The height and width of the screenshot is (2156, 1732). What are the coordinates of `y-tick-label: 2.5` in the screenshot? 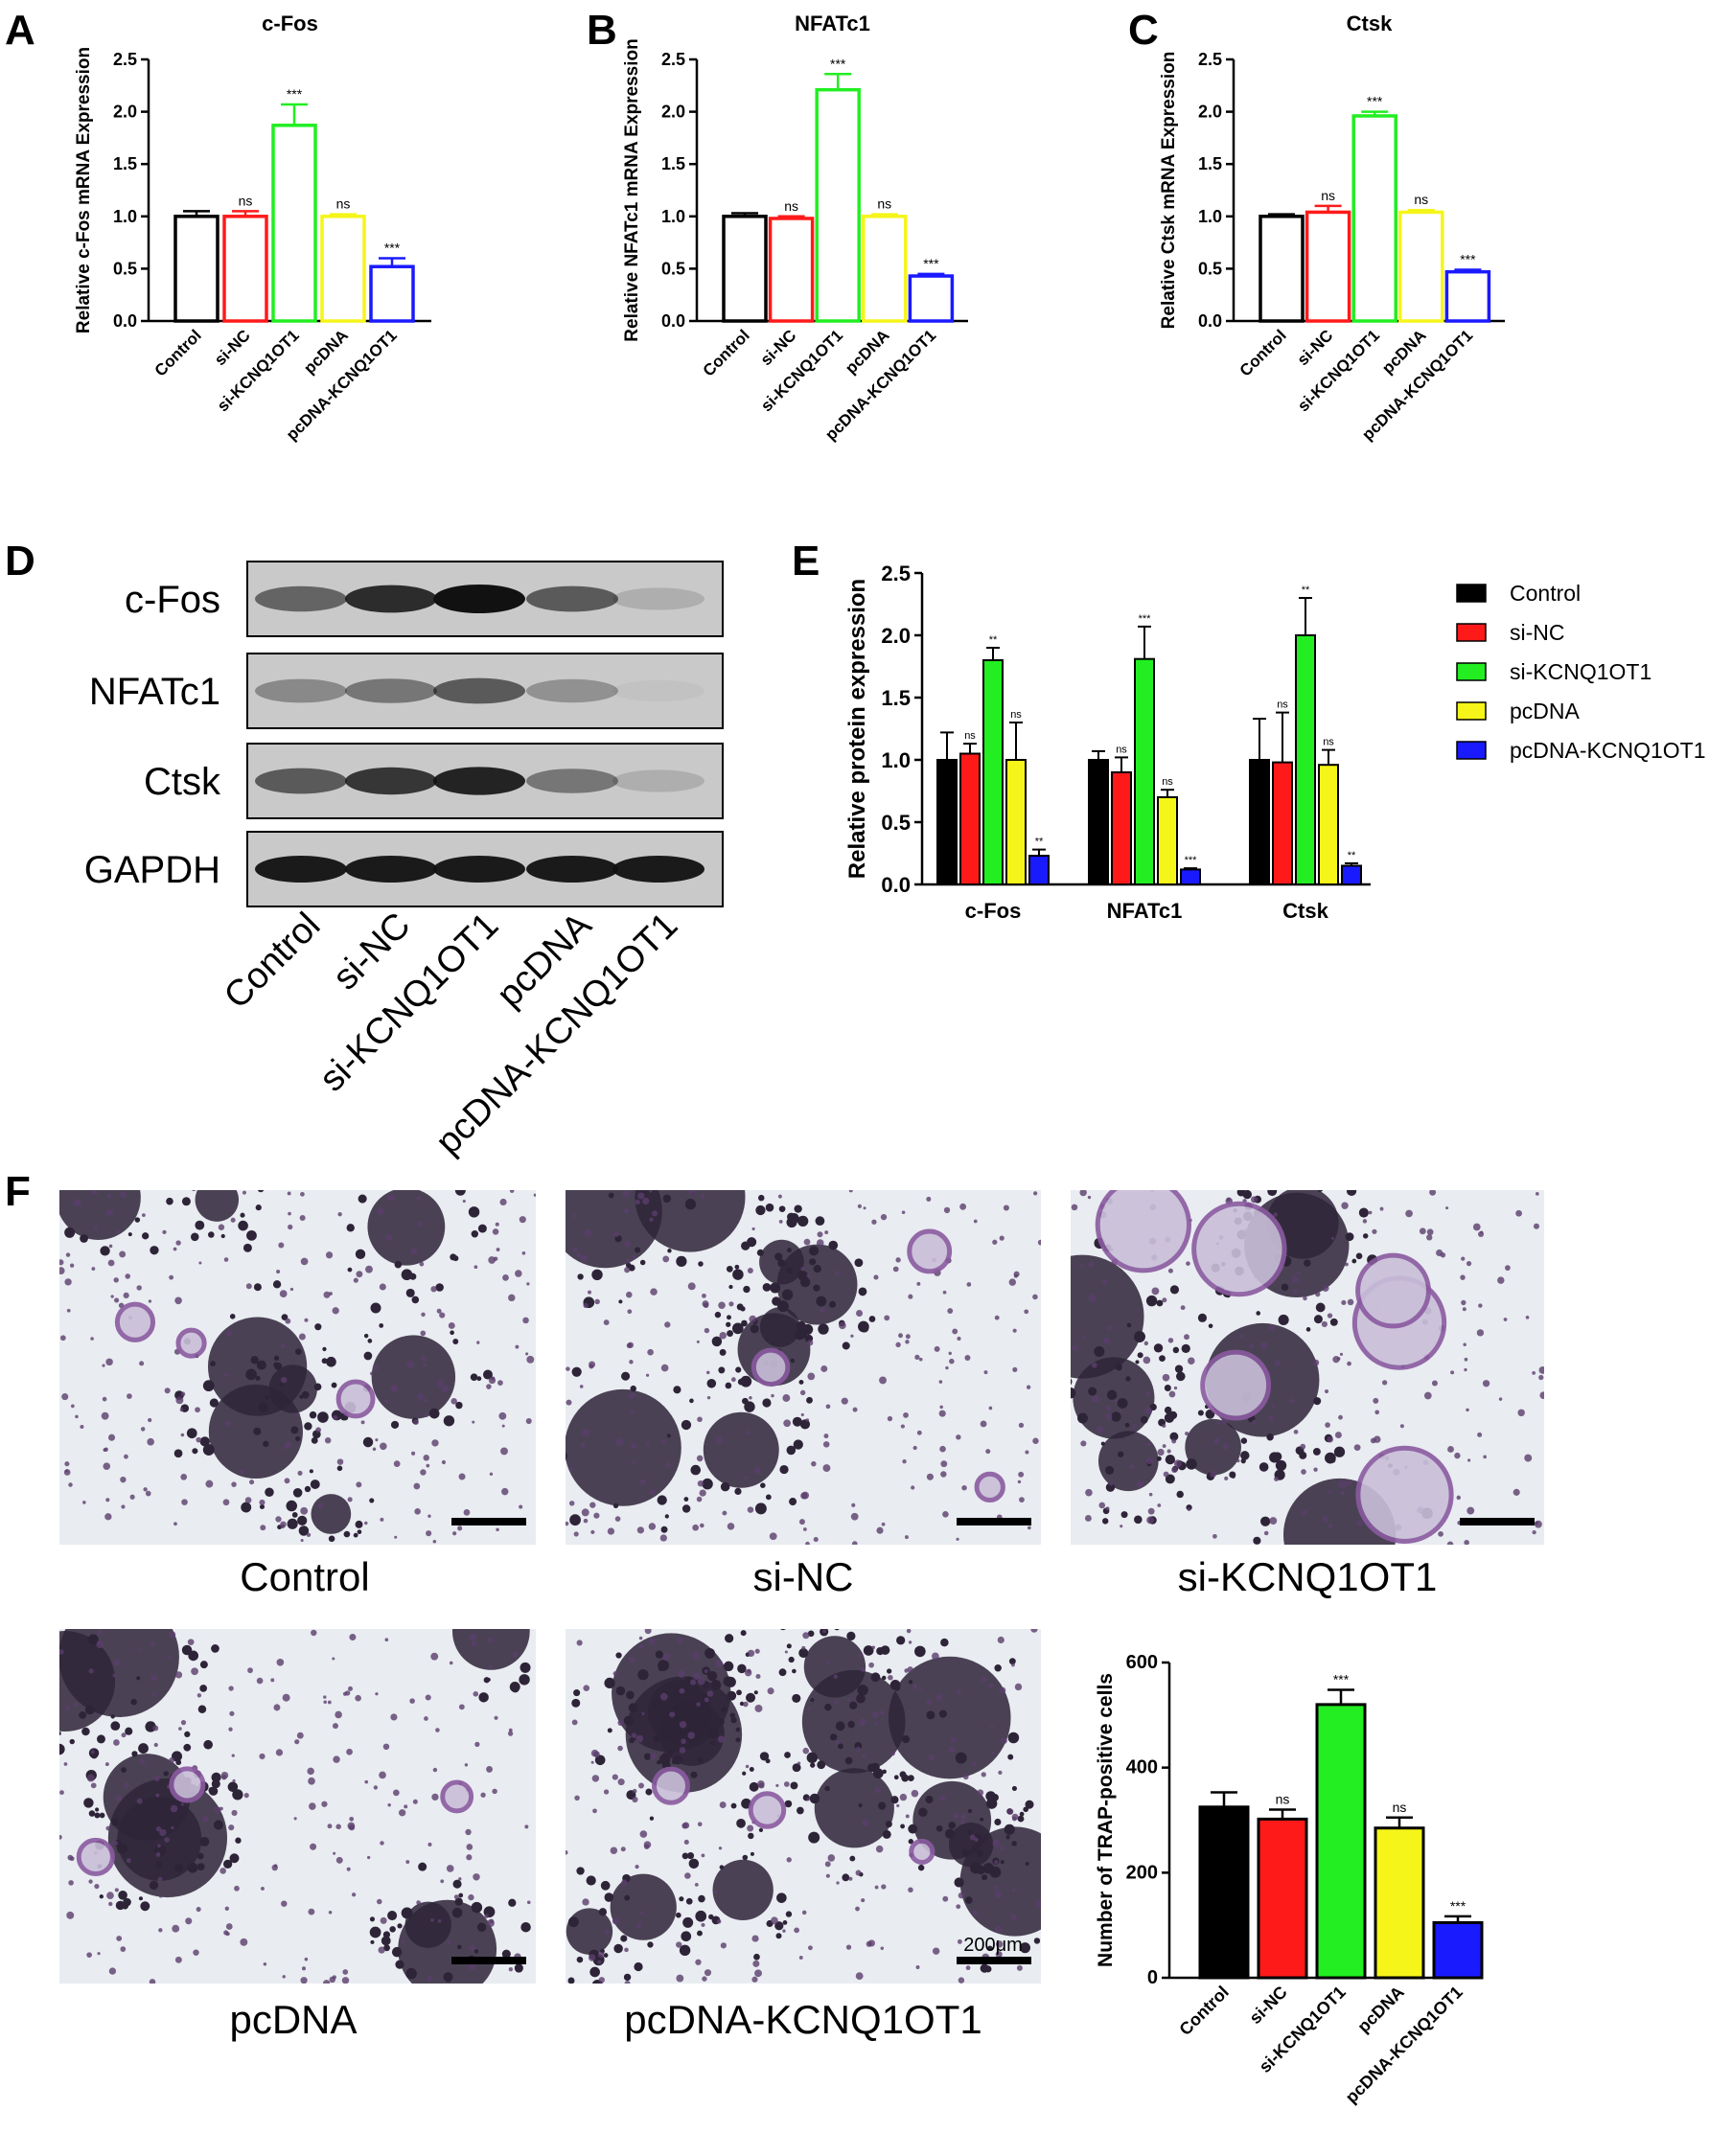 It's located at (125, 60).